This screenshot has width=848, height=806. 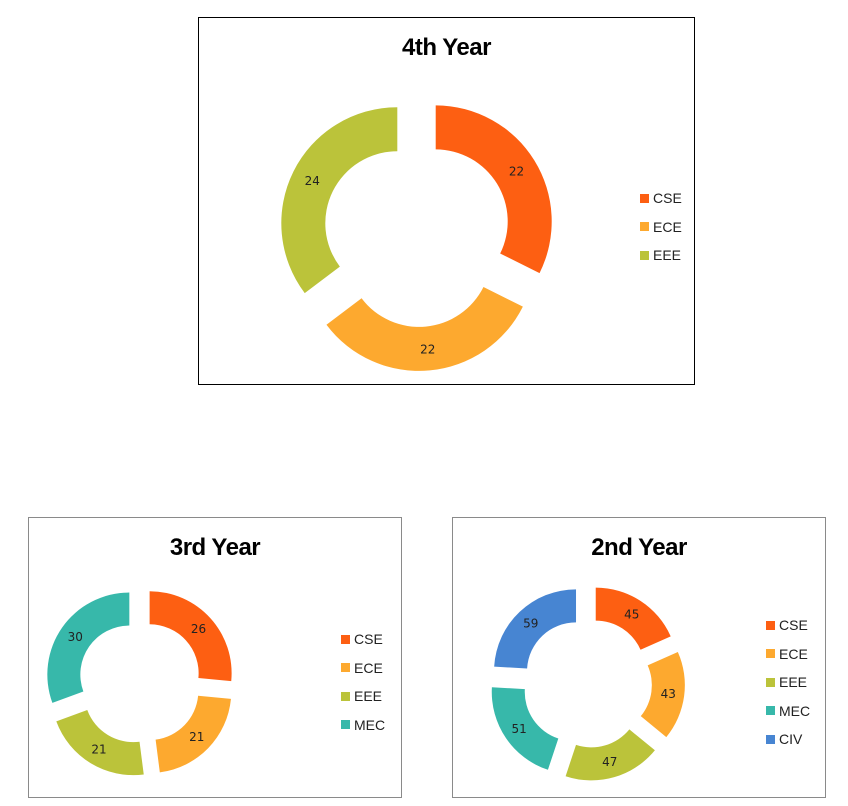 I want to click on data-label-cse: 26, so click(x=198, y=629).